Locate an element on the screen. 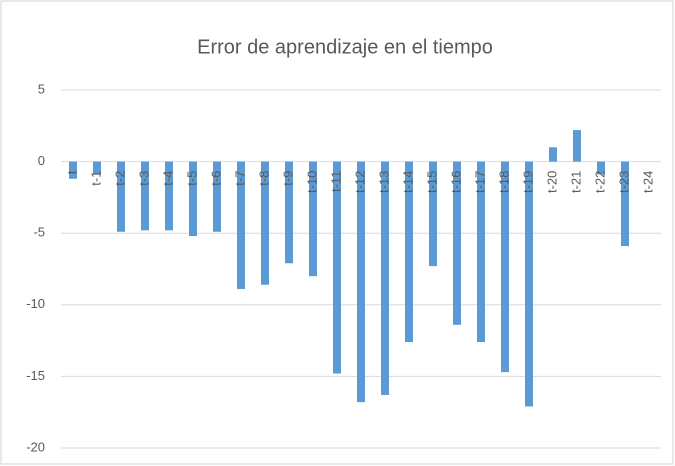 Image resolution: width=675 pixels, height=466 pixels. x-tick-label: t-9 is located at coordinates (287, 178).